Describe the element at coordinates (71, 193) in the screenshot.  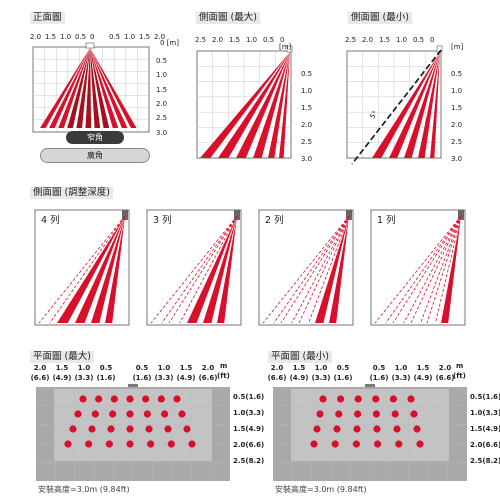
I see `depth-adjust-title: 側面圖 (調整深度)` at that location.